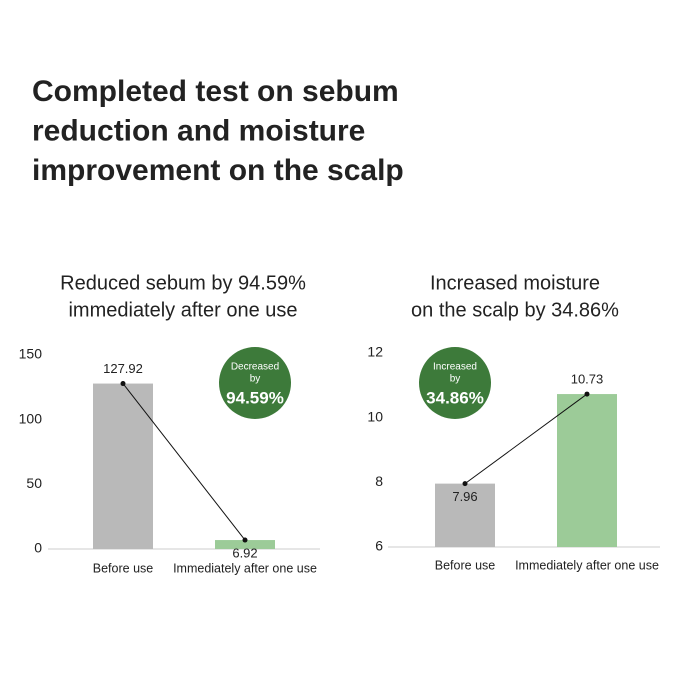 Image resolution: width=679 pixels, height=684 pixels. Describe the element at coordinates (31, 354) in the screenshot. I see `y-tick-label: 150` at that location.